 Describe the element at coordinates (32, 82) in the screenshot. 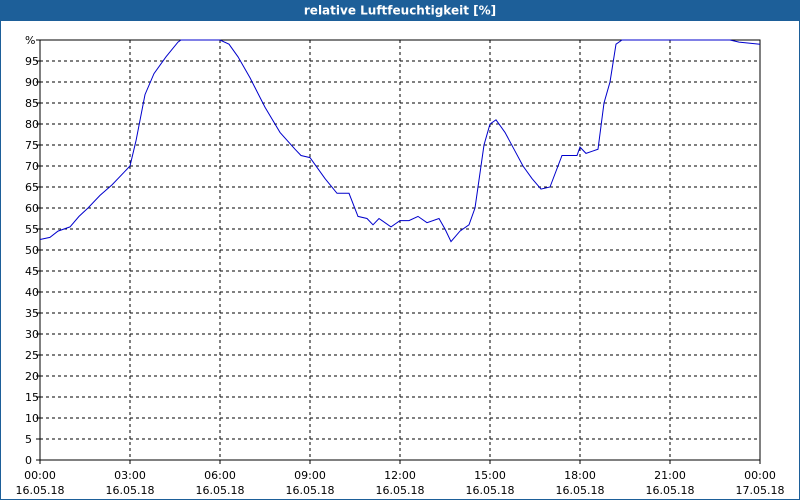

I see `y-tick-label: 90` at that location.